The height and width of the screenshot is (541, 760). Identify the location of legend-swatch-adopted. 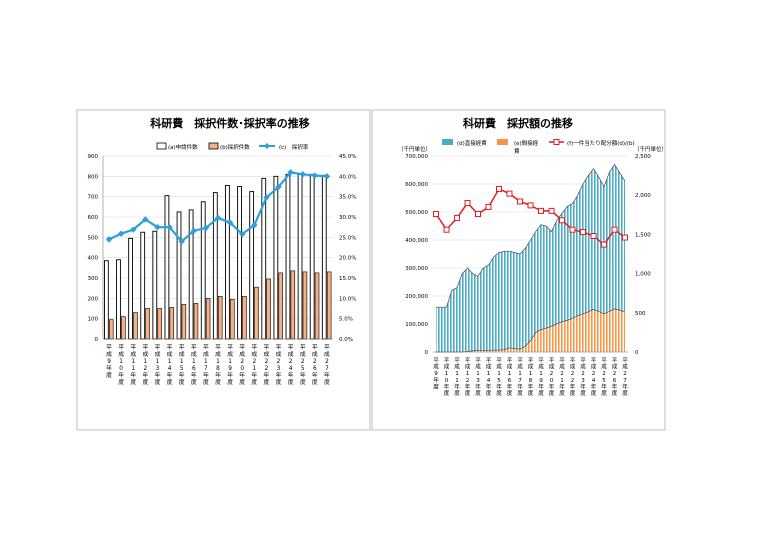
(213, 146).